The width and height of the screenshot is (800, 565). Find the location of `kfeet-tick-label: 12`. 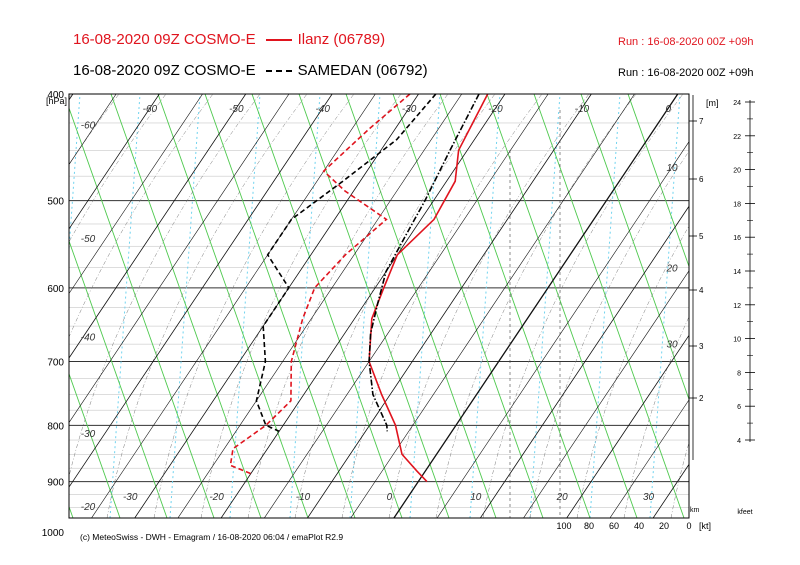

kfeet-tick-label: 12 is located at coordinates (737, 306).